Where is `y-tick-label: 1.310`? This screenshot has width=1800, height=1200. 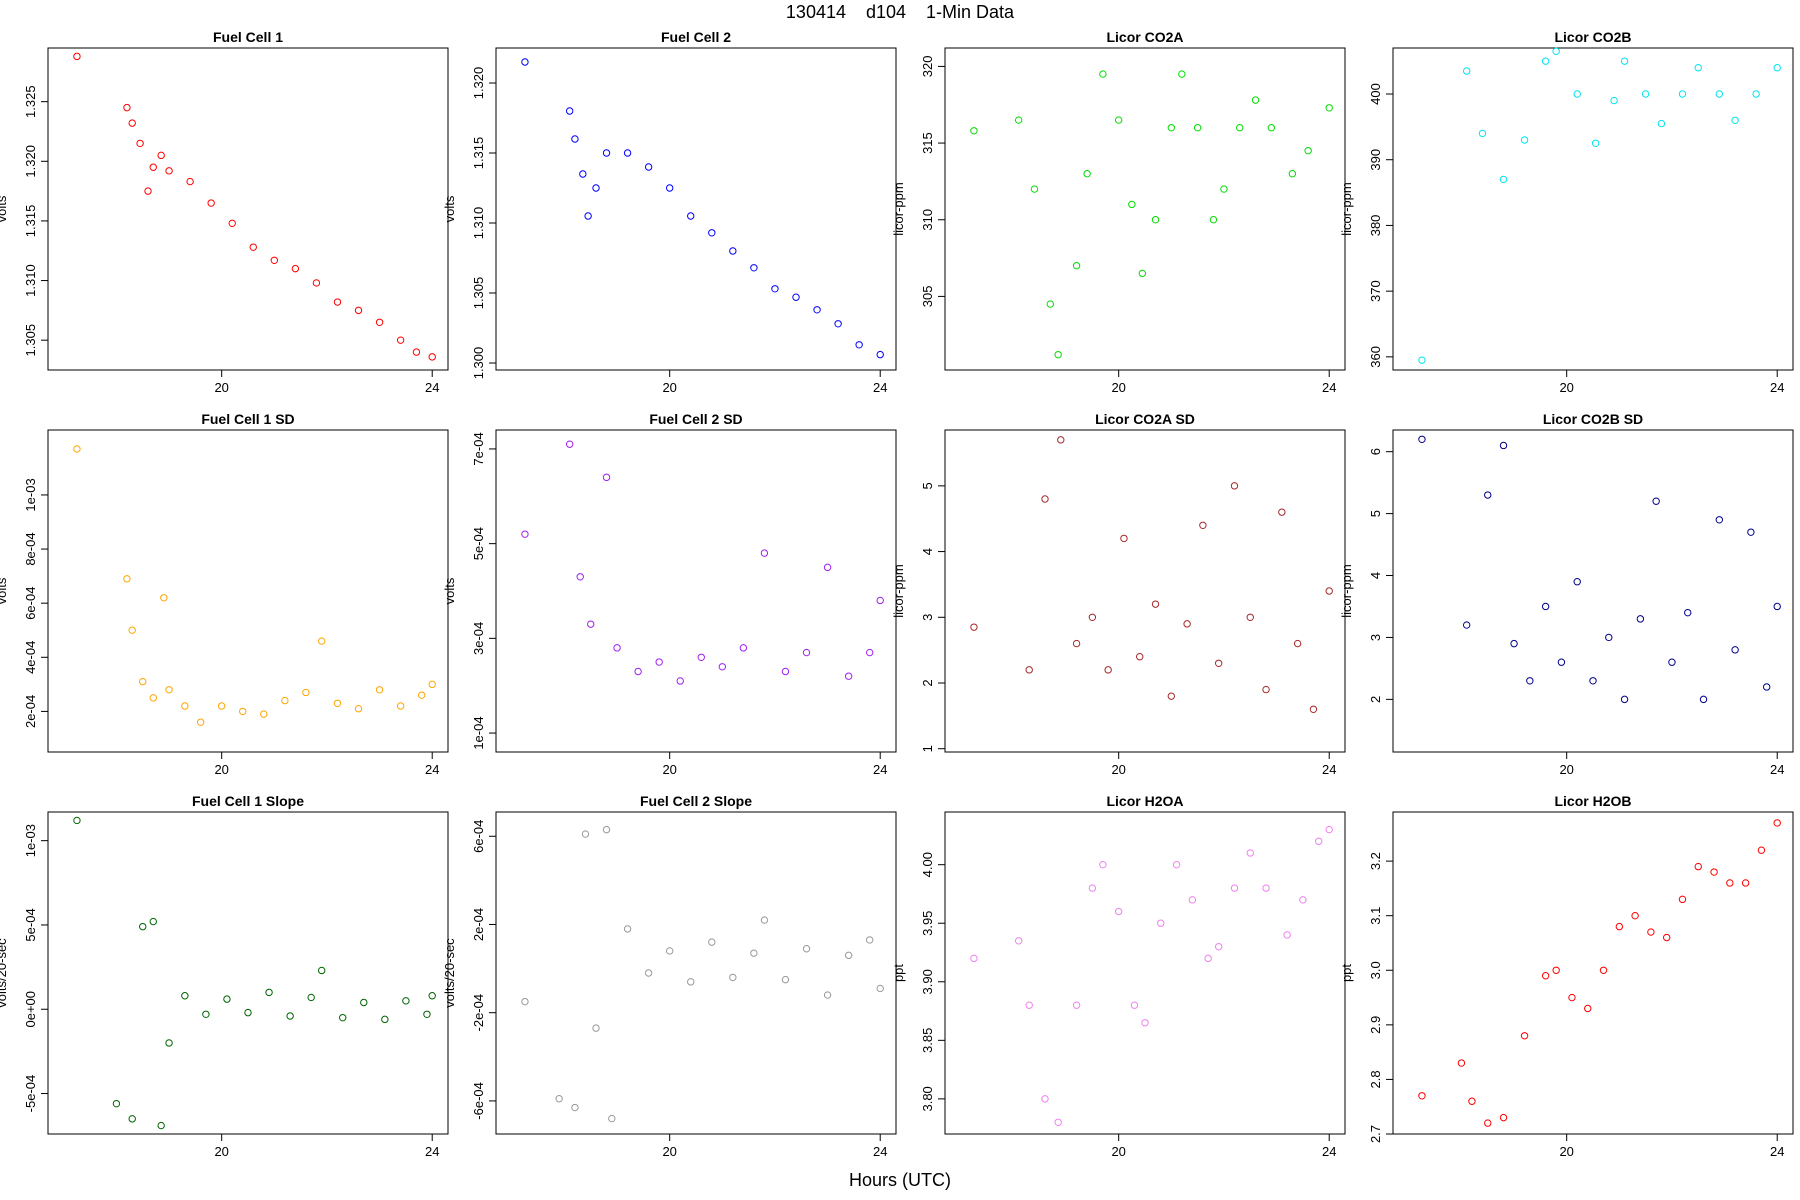 y-tick-label: 1.310 is located at coordinates (478, 223).